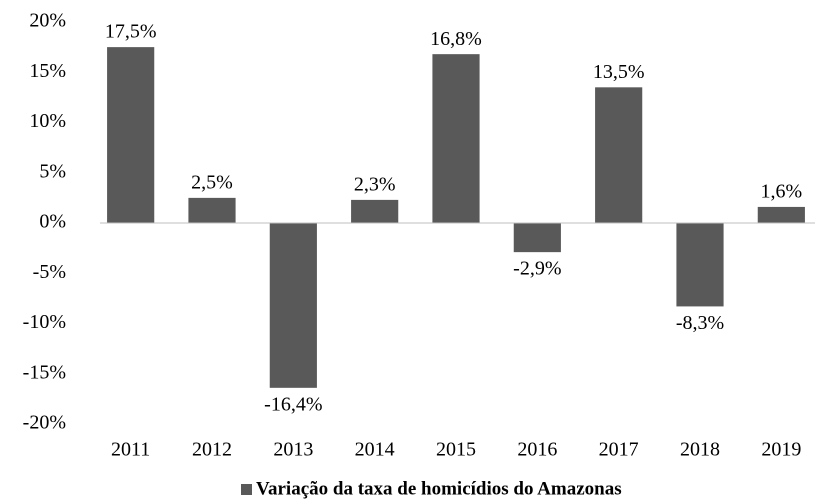 The image size is (826, 504). I want to click on y-tick-label: 0%, so click(52, 222).